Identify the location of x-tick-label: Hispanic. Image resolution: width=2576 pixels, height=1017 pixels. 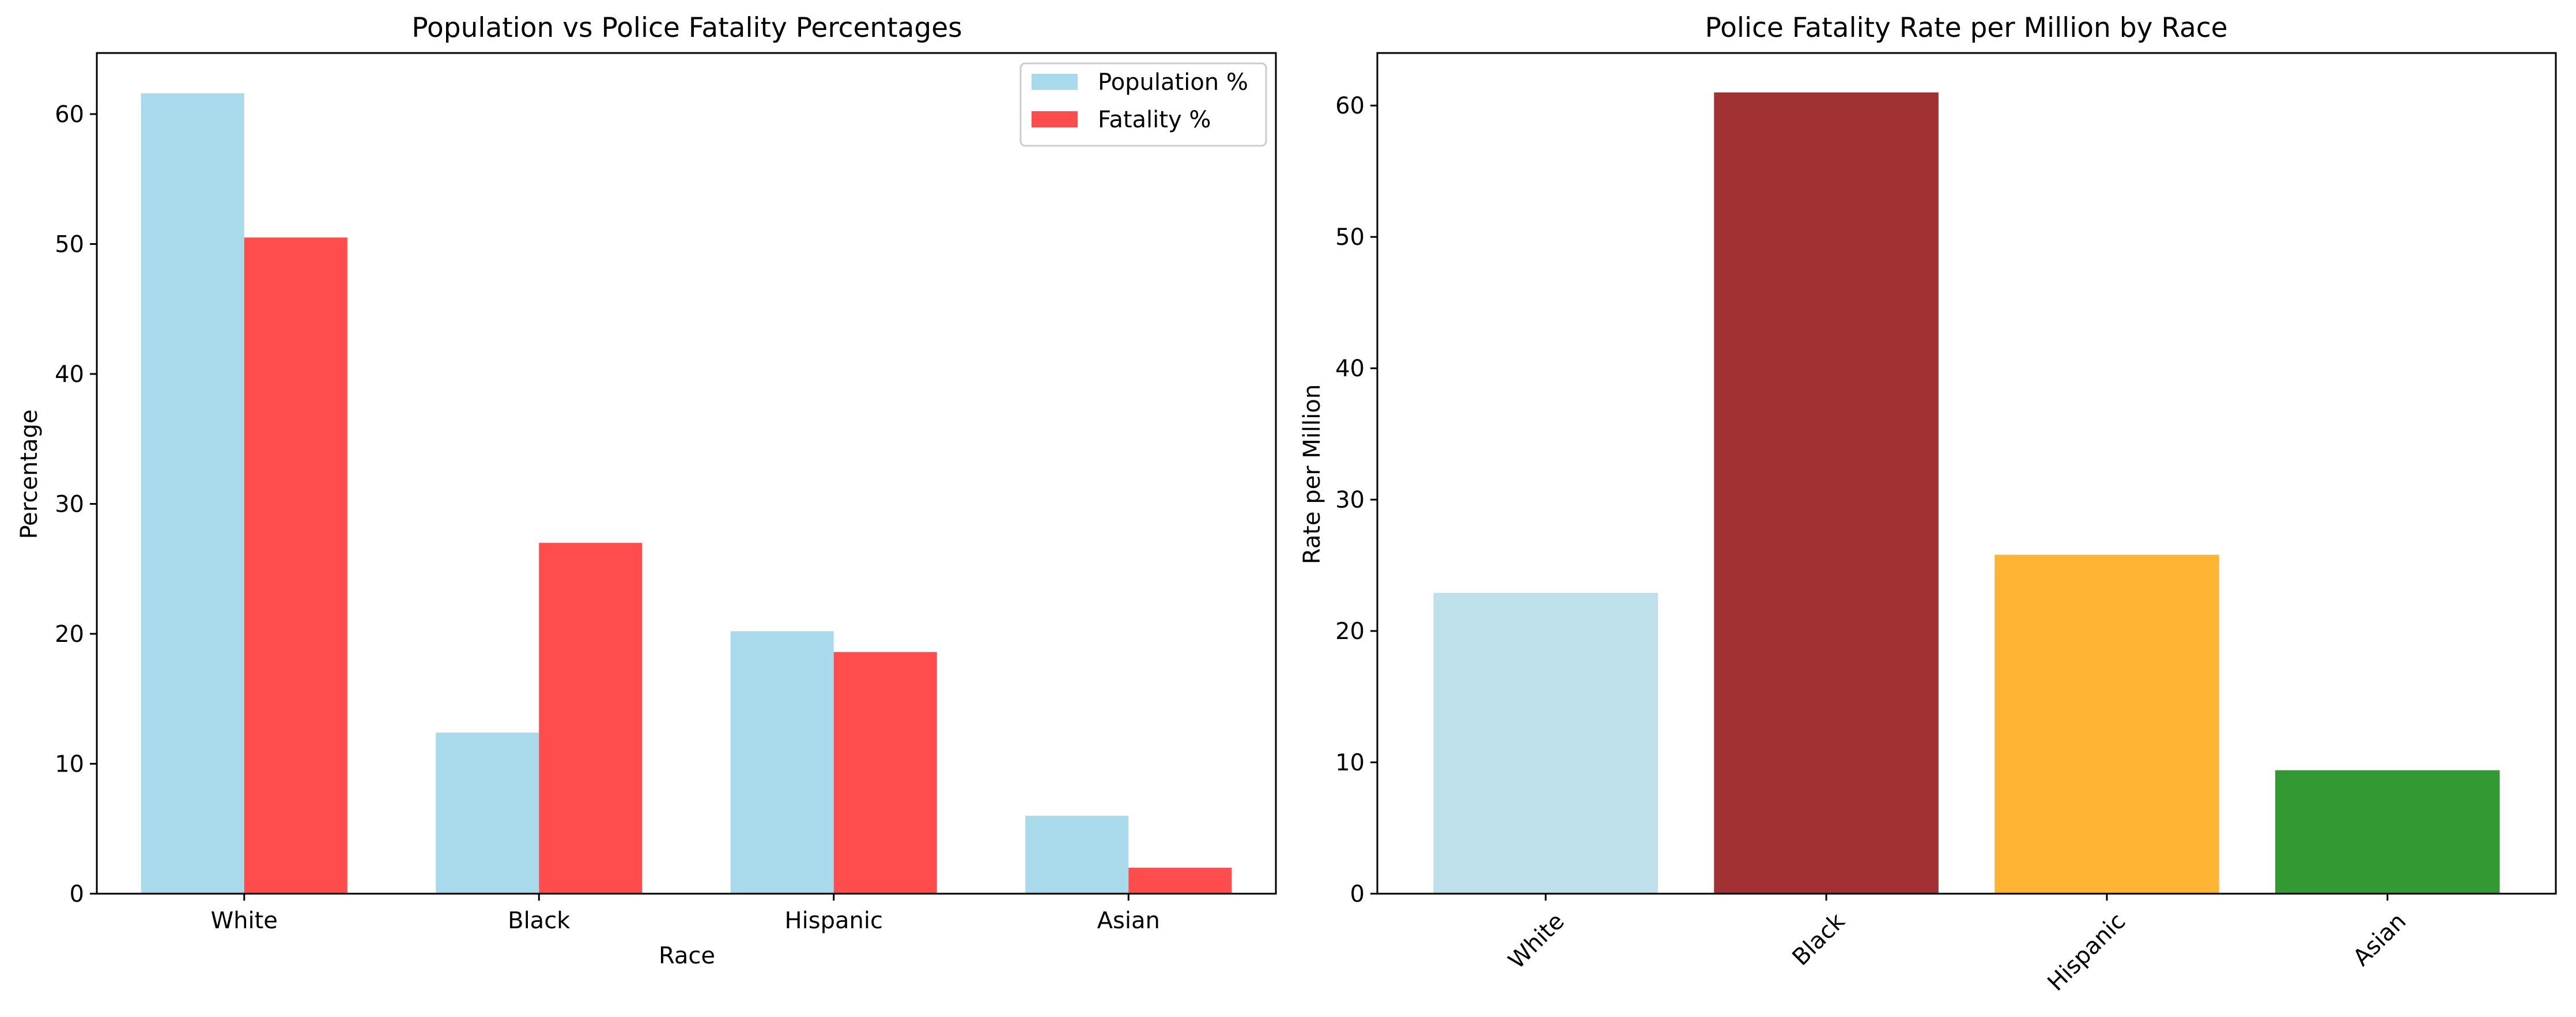
(834, 921).